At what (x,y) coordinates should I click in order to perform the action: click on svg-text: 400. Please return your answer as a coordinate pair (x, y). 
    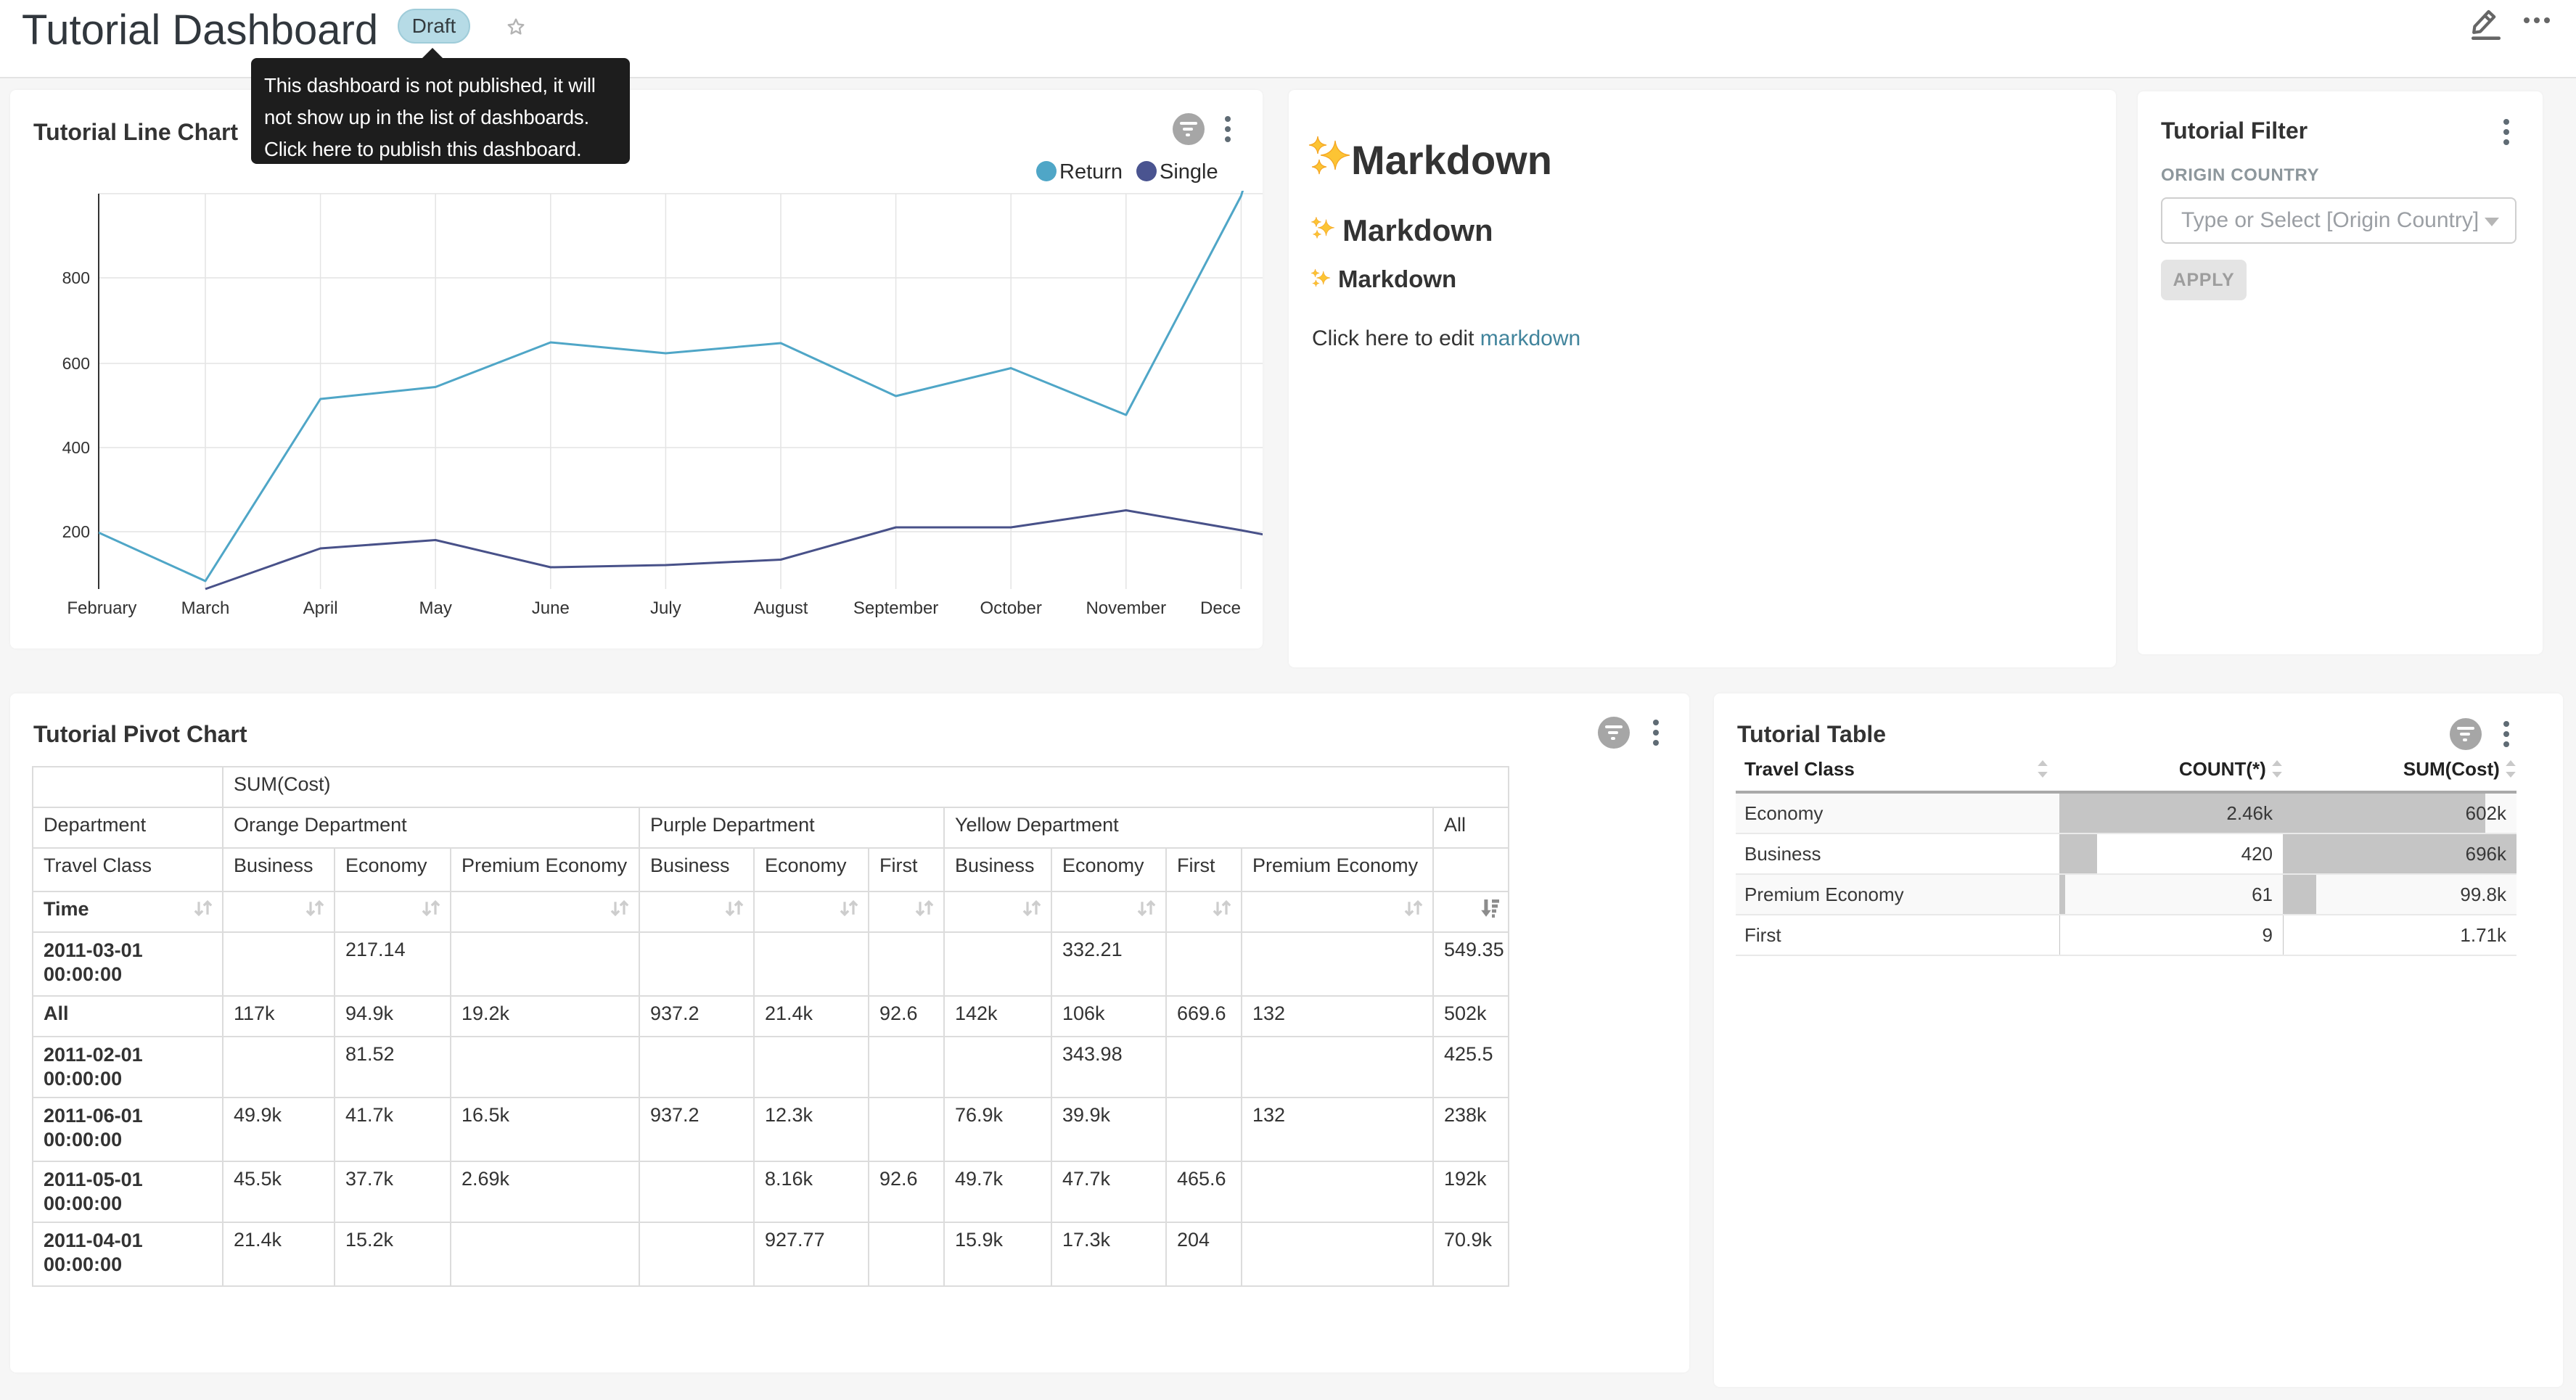
    Looking at the image, I should click on (76, 448).